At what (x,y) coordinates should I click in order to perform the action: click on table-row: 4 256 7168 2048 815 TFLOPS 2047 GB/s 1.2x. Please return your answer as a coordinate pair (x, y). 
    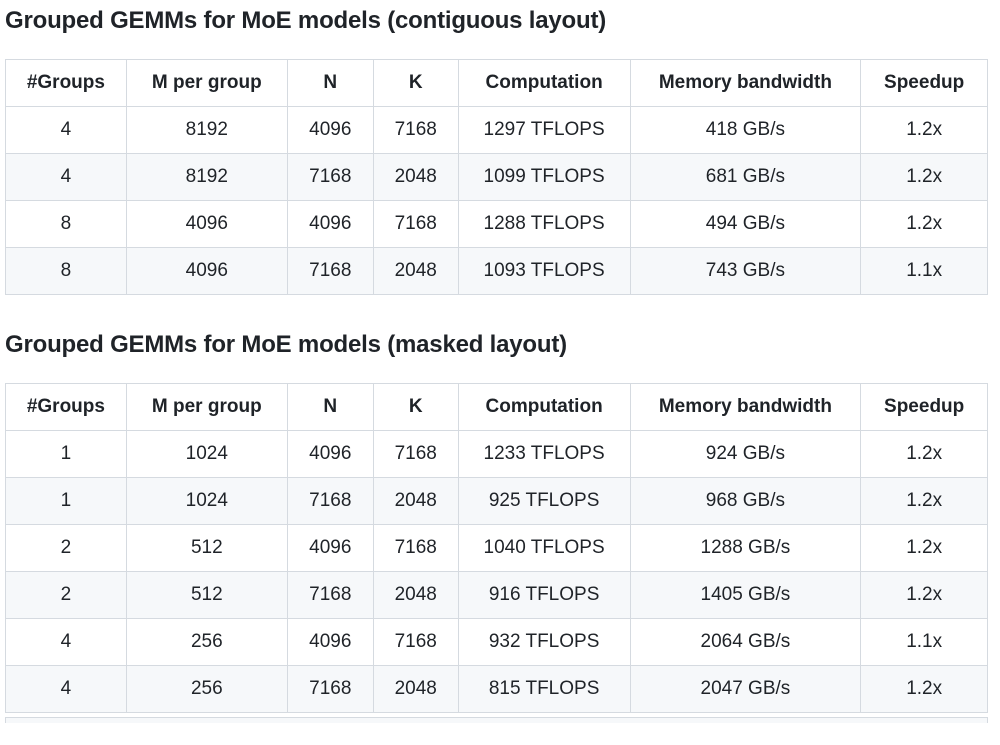
    Looking at the image, I should click on (496, 689).